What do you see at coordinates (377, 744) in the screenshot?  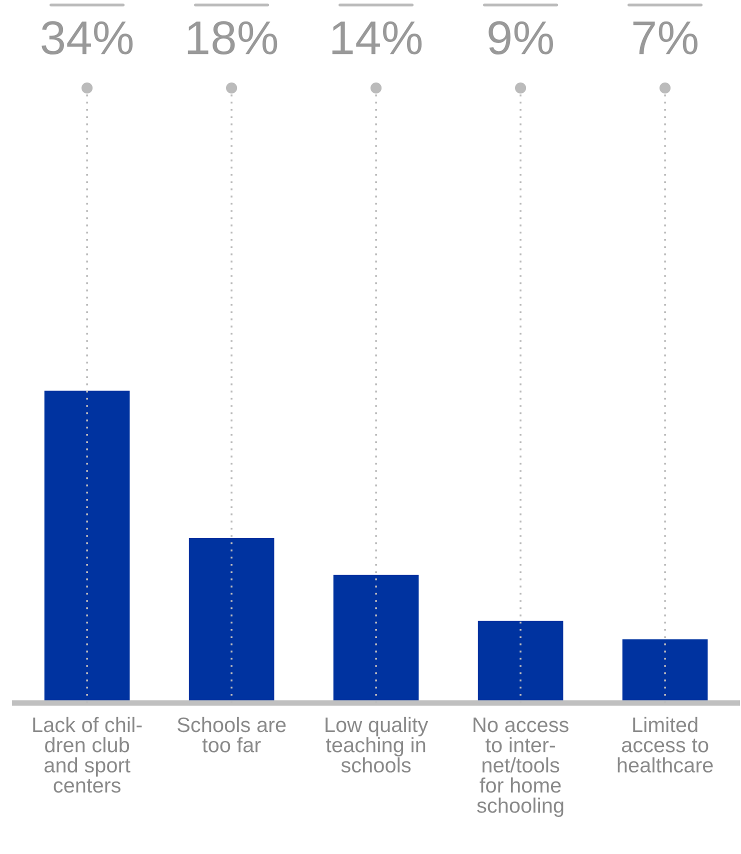 I see `x-tick-label: Low quality teaching in schools` at bounding box center [377, 744].